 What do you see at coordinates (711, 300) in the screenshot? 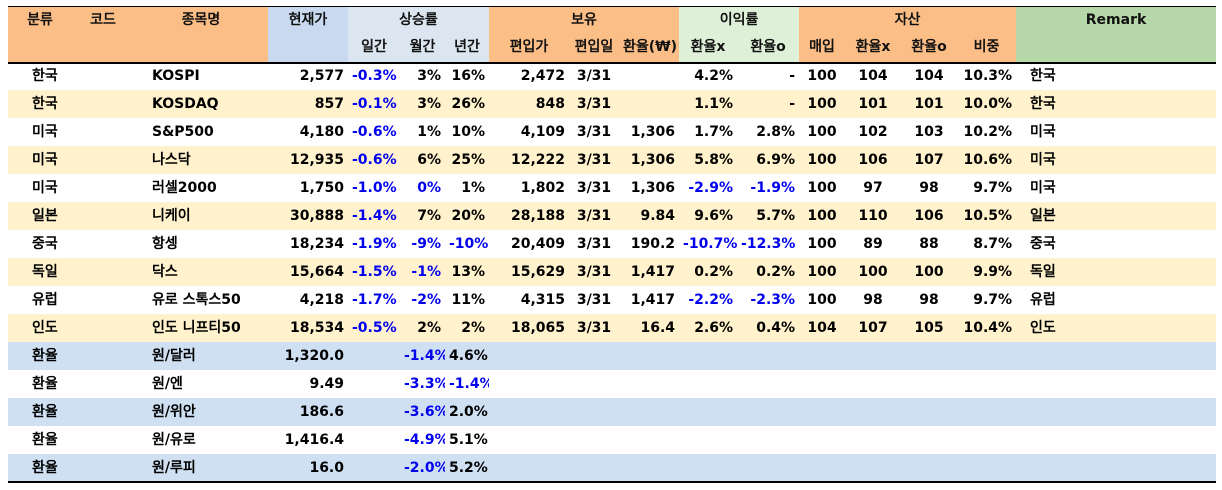
I see `cell-ret-x: -2.2%` at bounding box center [711, 300].